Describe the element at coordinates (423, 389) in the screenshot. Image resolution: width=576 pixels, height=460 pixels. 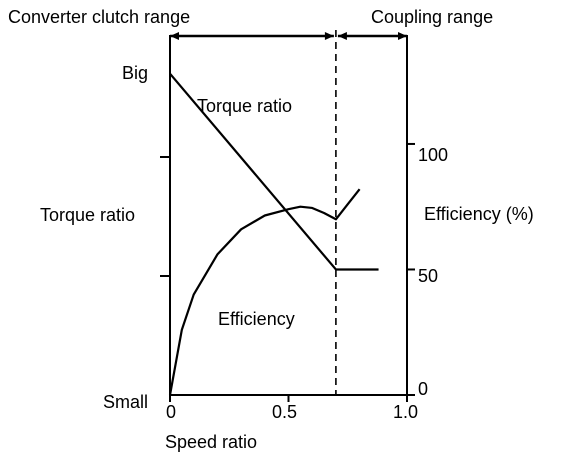
I see `right-tick-label-0: 0` at that location.